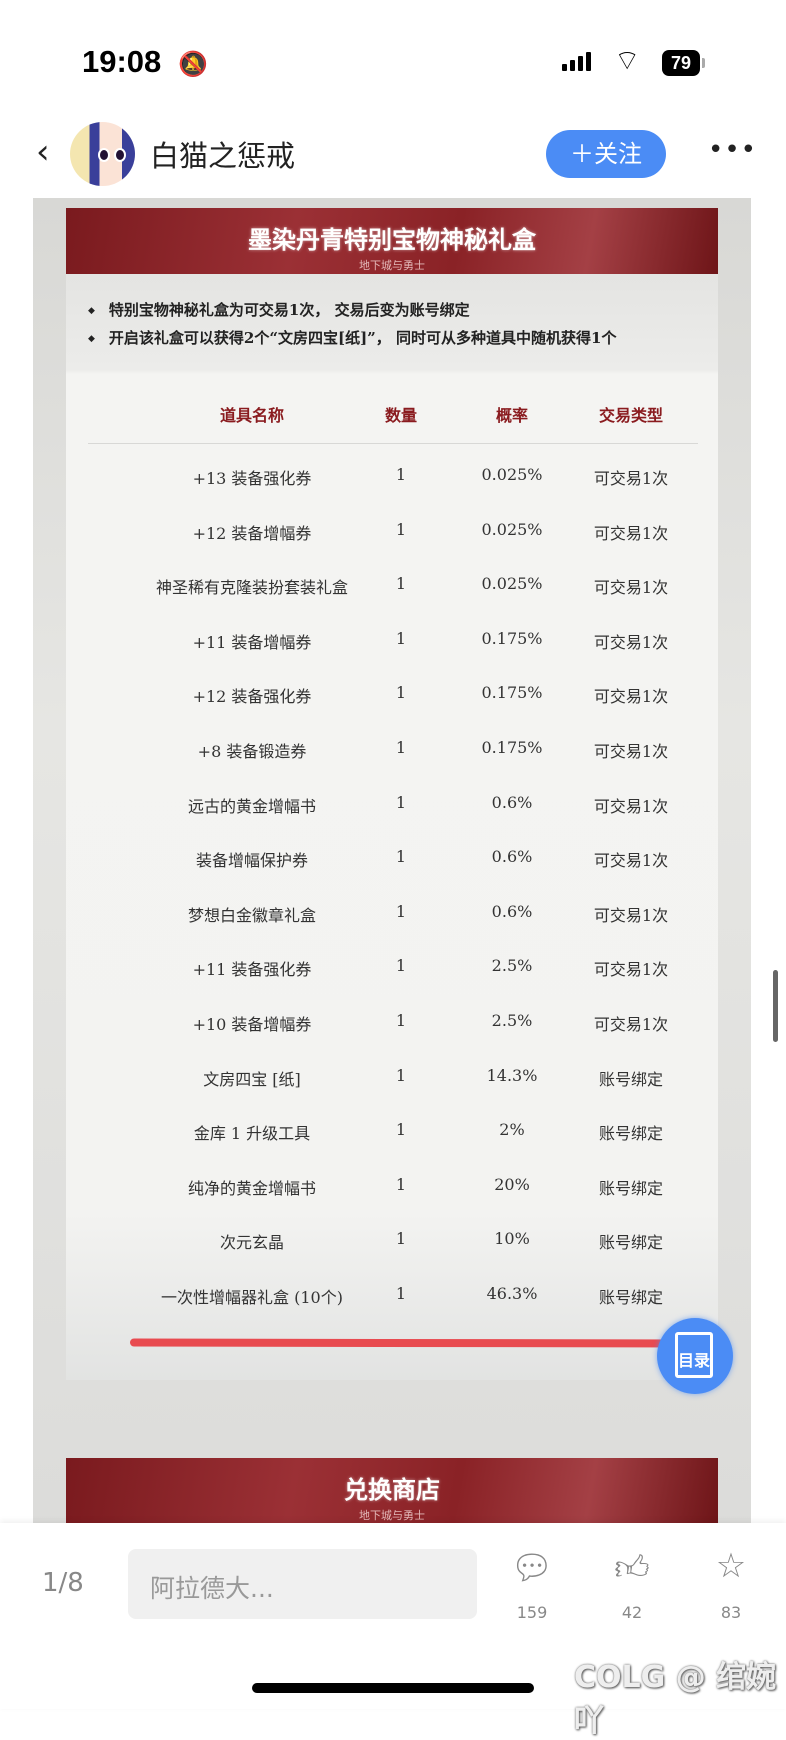  I want to click on favorite-count: 83, so click(731, 1612).